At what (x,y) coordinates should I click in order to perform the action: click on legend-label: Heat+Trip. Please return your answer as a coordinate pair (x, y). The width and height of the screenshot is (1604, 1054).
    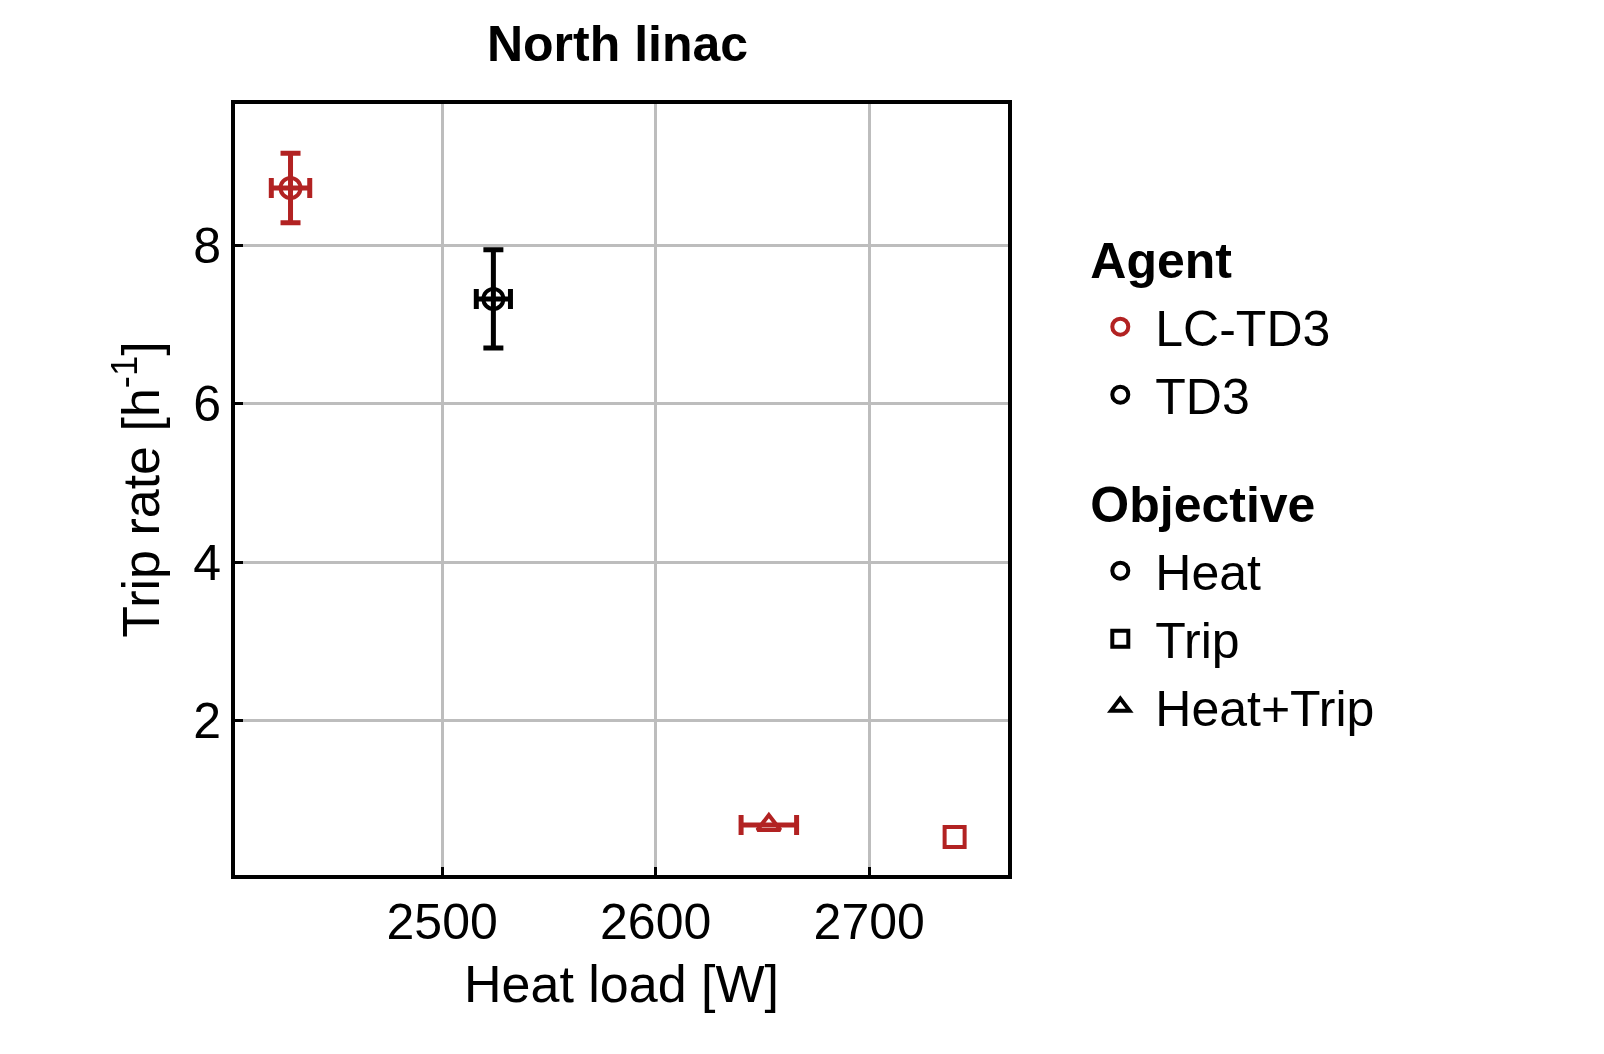
    Looking at the image, I should click on (1265, 709).